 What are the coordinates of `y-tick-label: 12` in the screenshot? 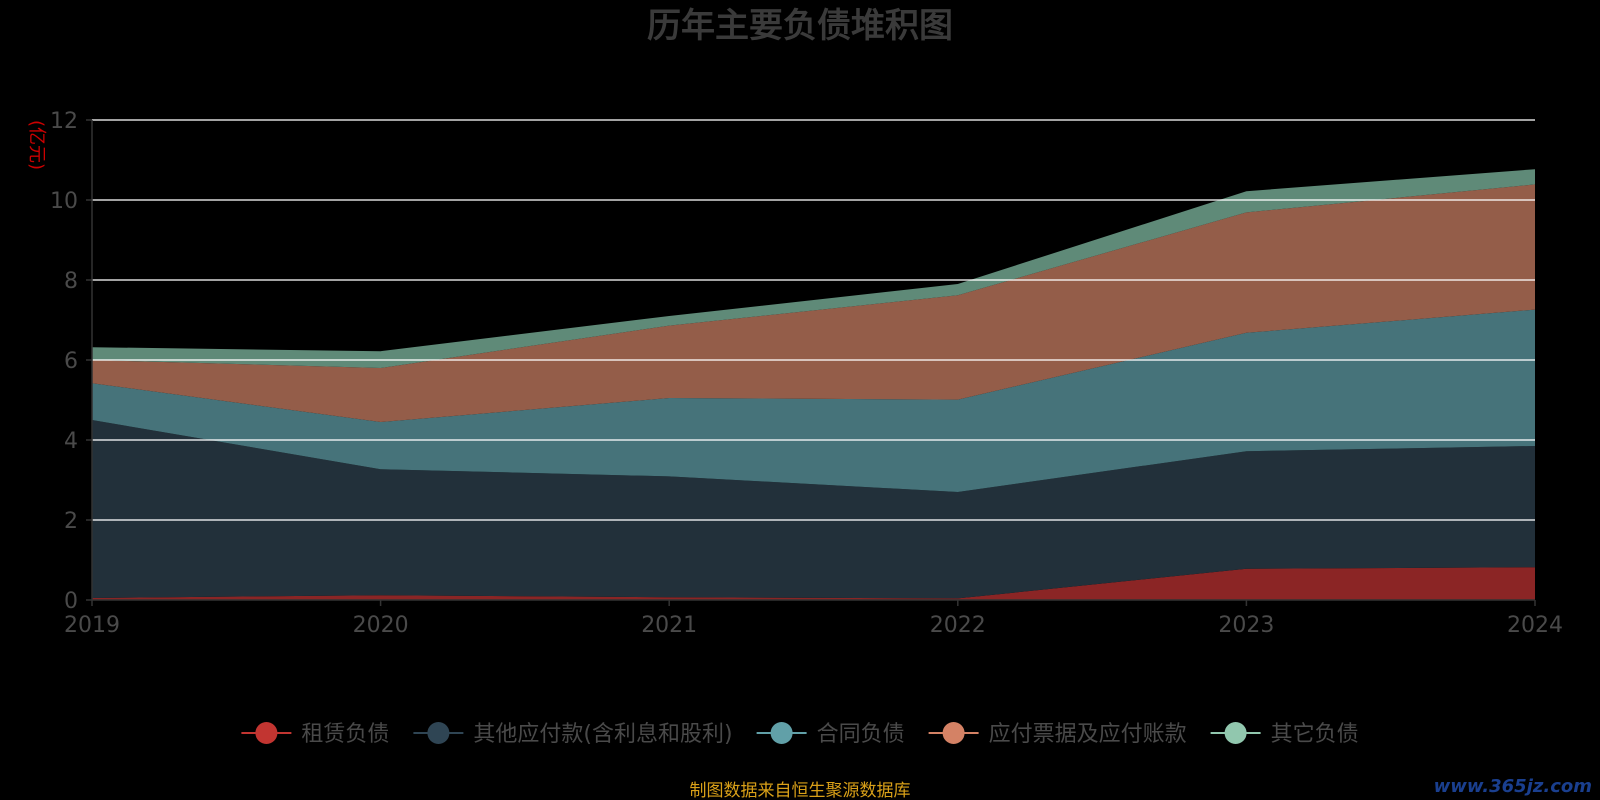 It's located at (64, 121).